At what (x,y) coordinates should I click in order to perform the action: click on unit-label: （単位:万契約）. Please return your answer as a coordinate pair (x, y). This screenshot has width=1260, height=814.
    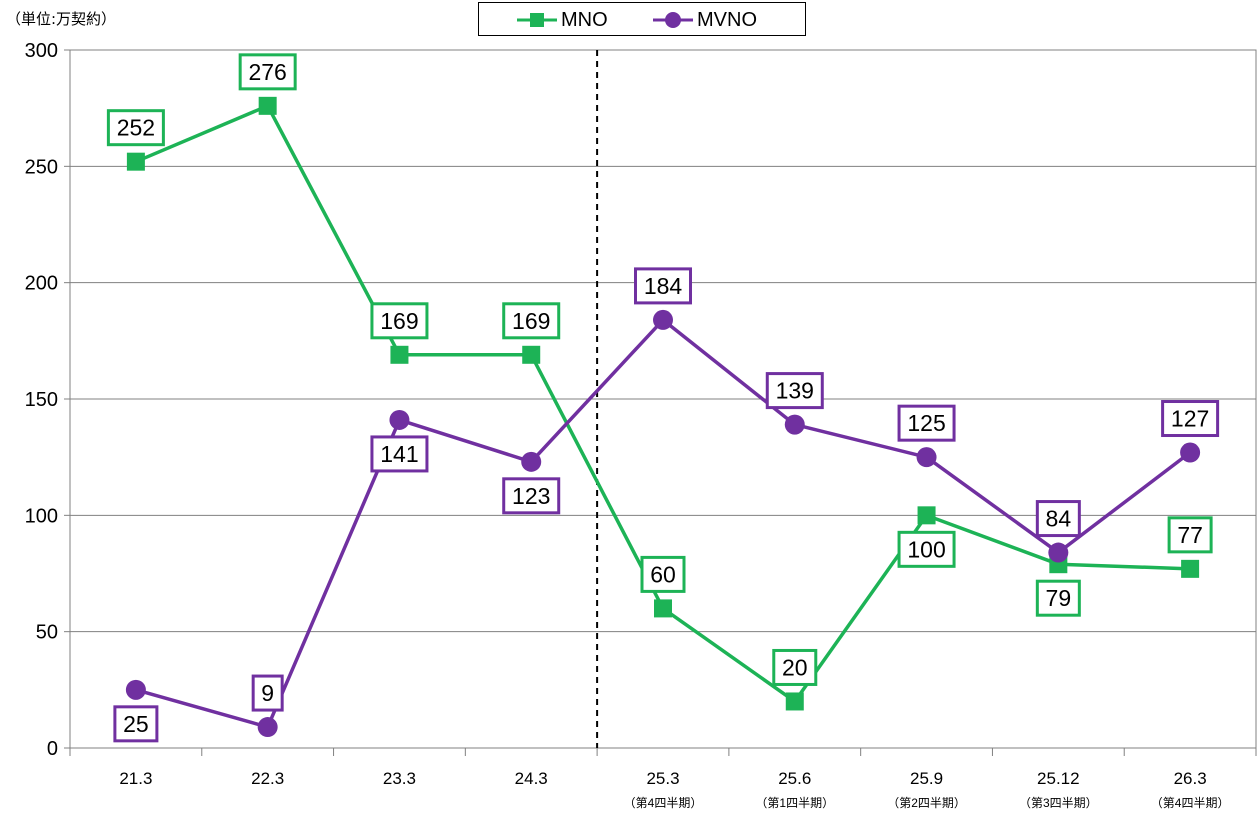
    Looking at the image, I should click on (61, 19).